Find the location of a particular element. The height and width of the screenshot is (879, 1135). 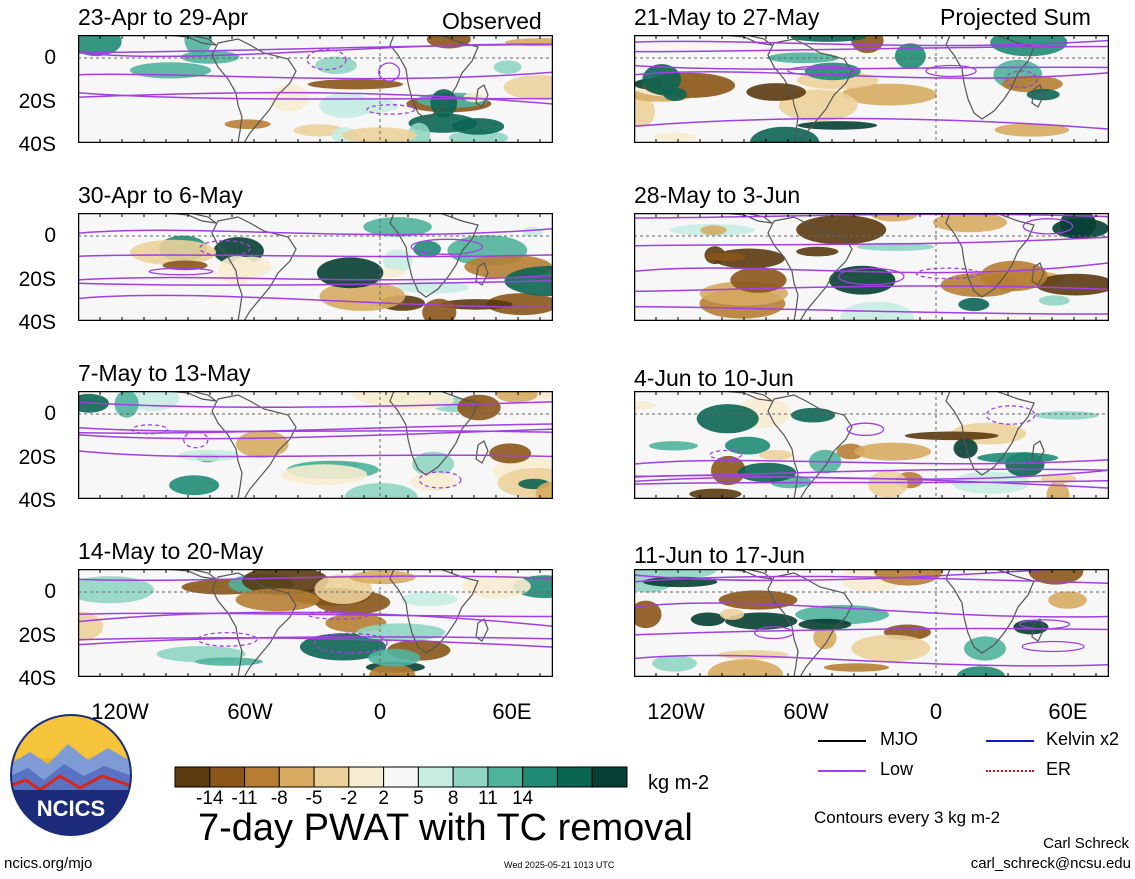

legend-label-low: Low is located at coordinates (897, 769).